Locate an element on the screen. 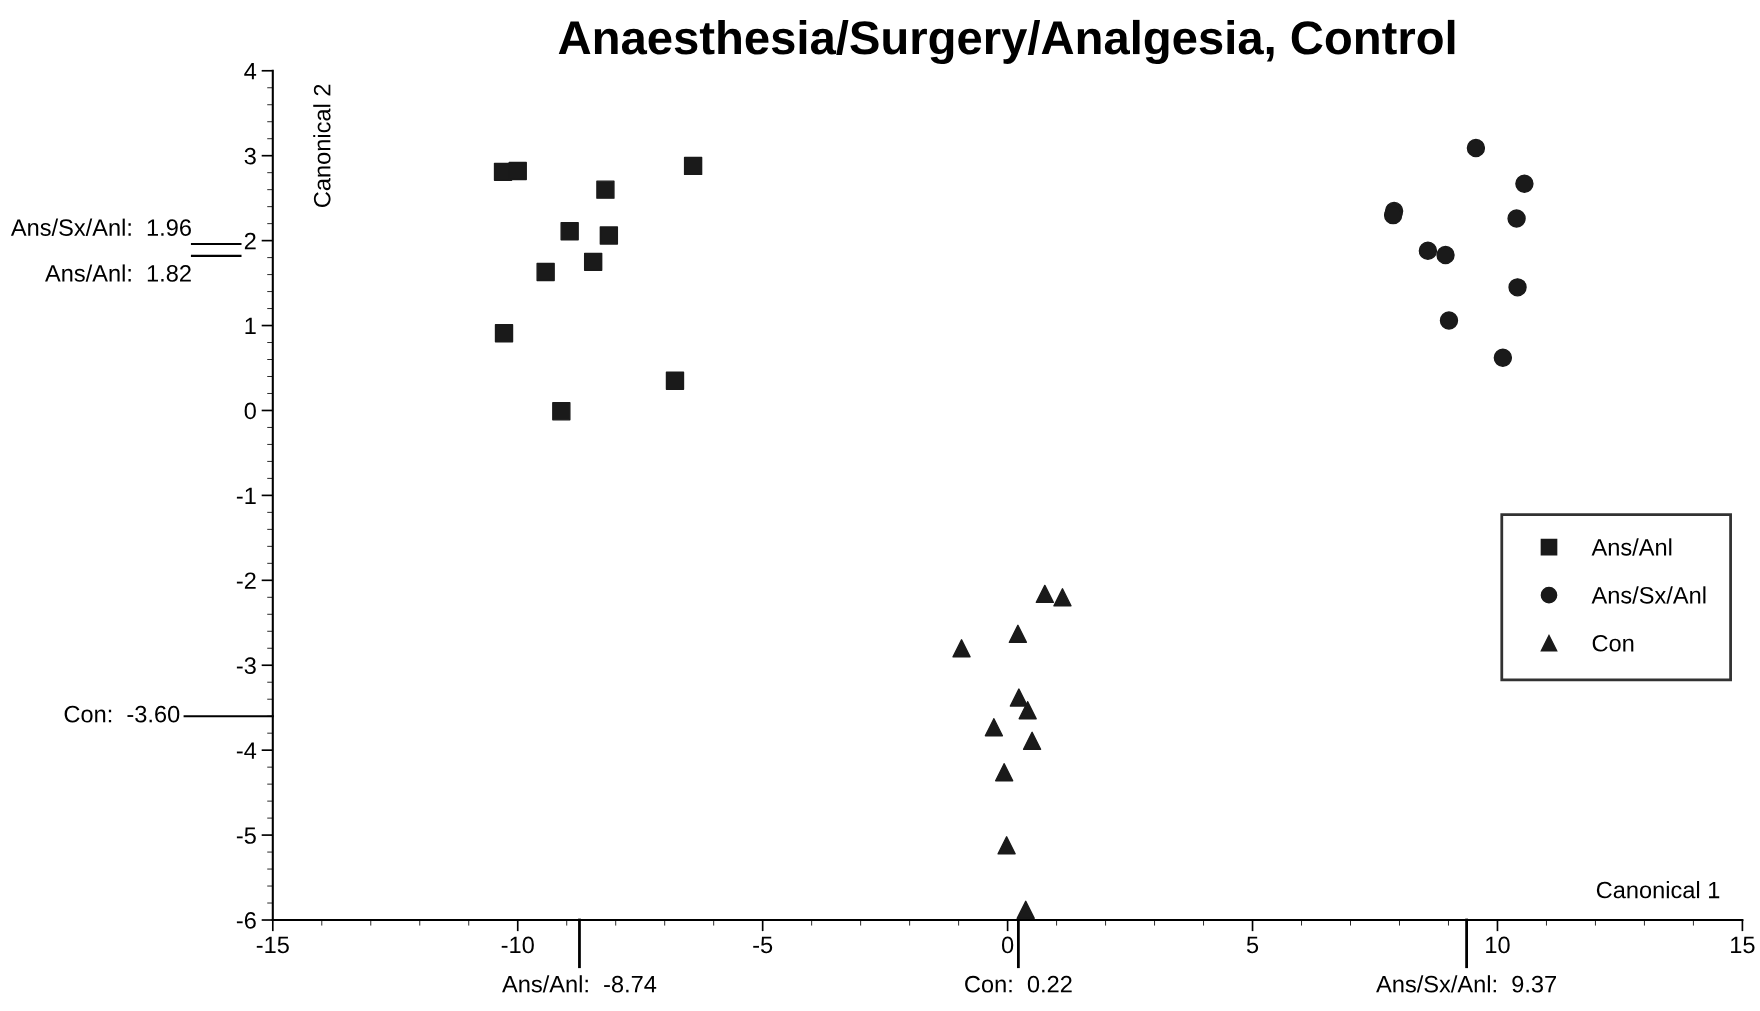  chart-title: Anaesthesia/Surgery/Analgesia, Control is located at coordinates (1006, 42).